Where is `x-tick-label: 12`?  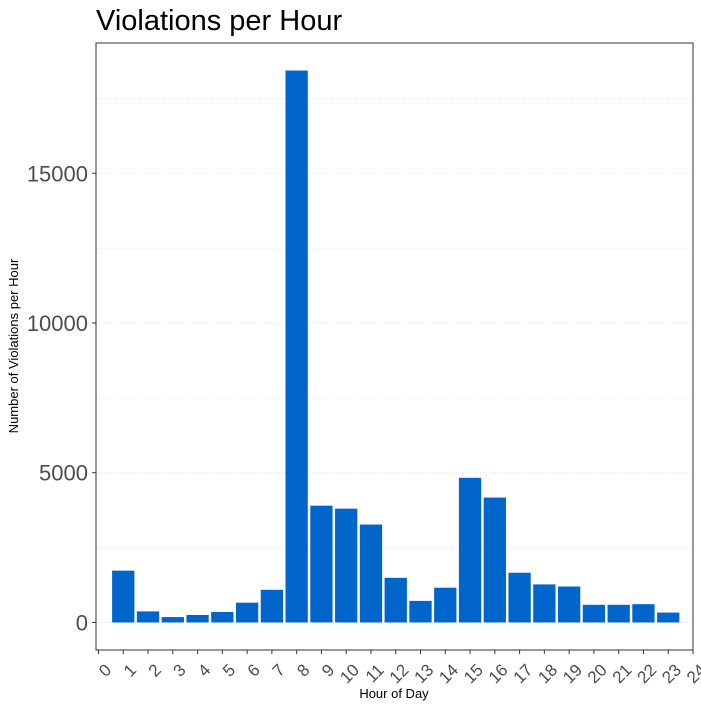
x-tick-label: 12 is located at coordinates (399, 673).